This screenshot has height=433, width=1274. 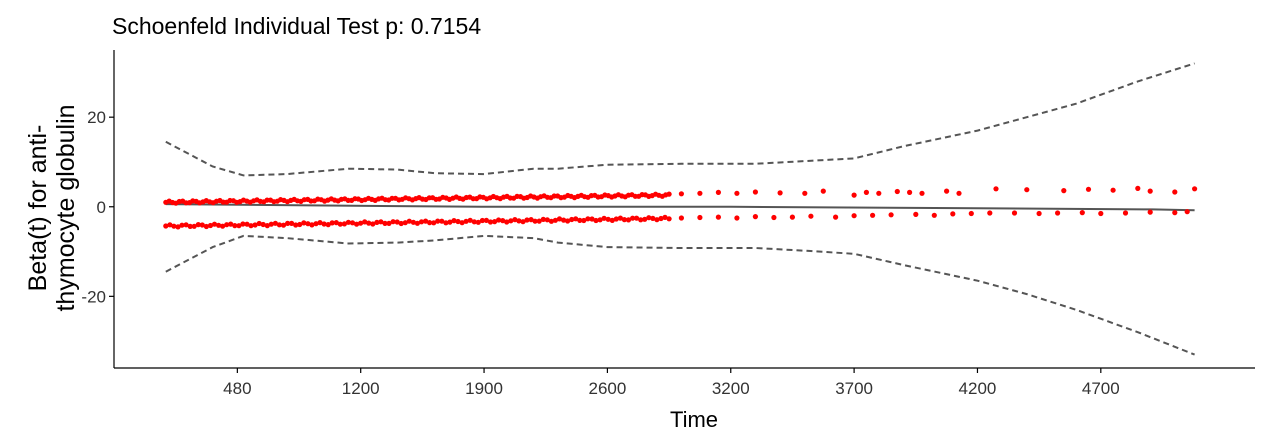 I want to click on x-tick-label: 4700, so click(x=1101, y=388).